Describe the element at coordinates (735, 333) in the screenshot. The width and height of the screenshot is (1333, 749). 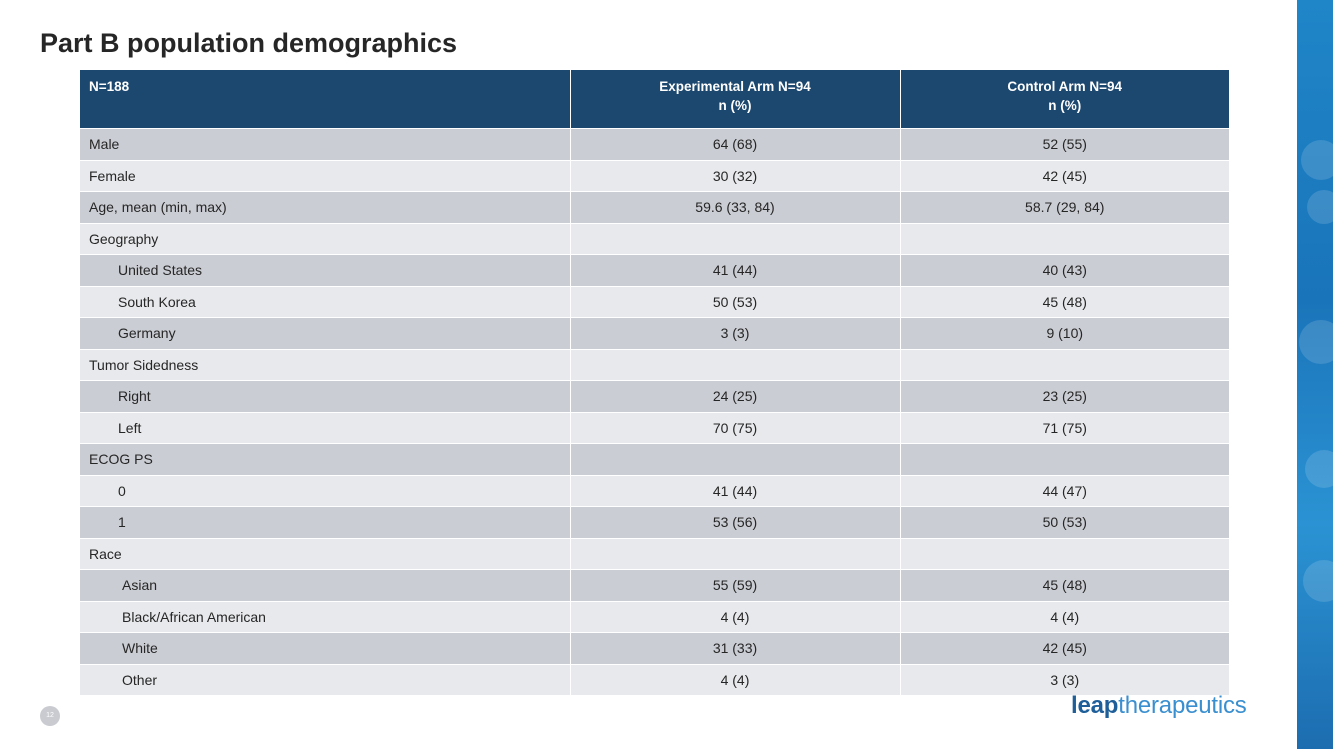
I see `experimental-arm-value: 3 (3)` at that location.